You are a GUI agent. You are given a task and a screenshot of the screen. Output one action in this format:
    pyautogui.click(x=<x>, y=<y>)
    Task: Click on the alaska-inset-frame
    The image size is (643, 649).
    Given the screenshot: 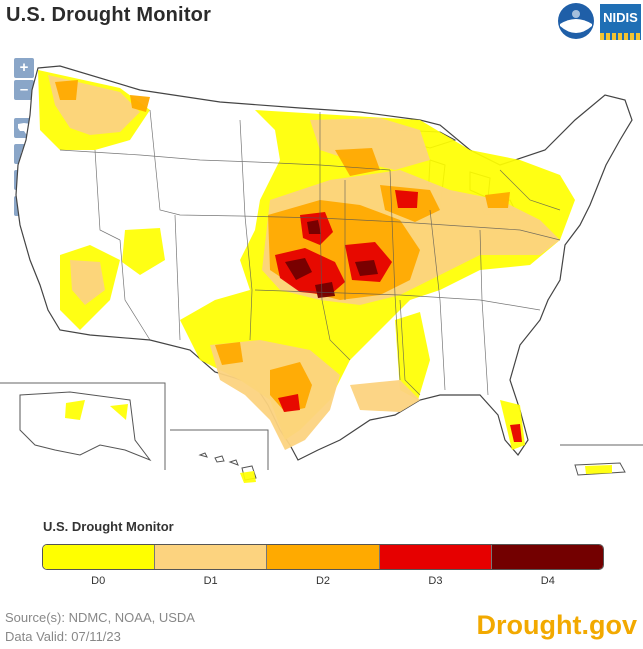 What is the action you would take?
    pyautogui.click(x=83, y=426)
    